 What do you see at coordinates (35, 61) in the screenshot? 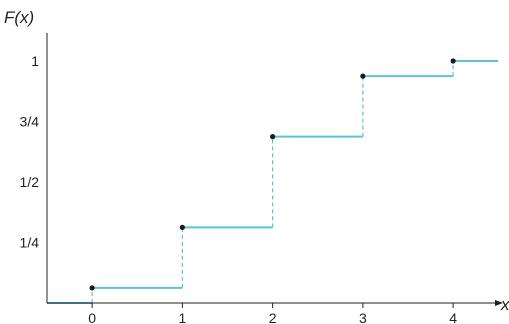
I see `y-tick-label-3: 1` at bounding box center [35, 61].